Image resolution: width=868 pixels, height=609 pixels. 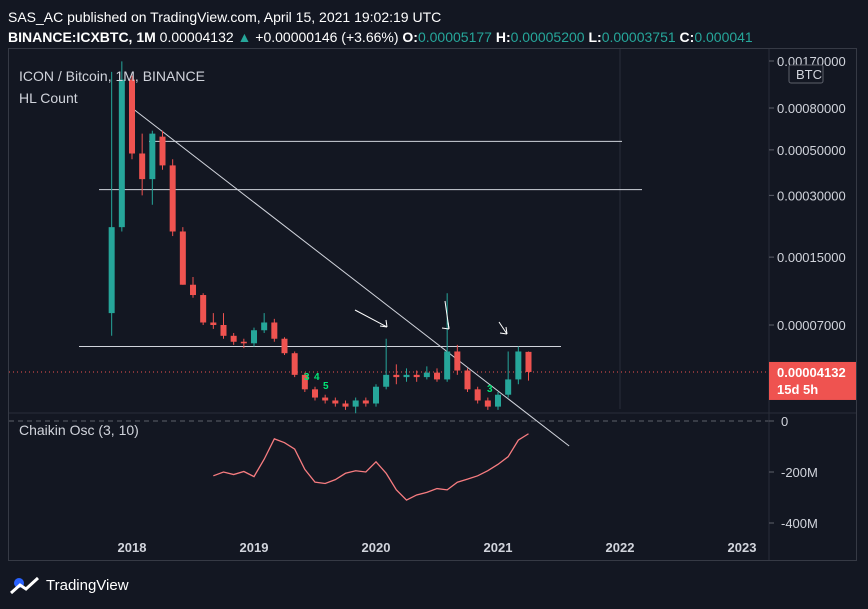 What do you see at coordinates (410, 37) in the screenshot?
I see `open-label: O:` at bounding box center [410, 37].